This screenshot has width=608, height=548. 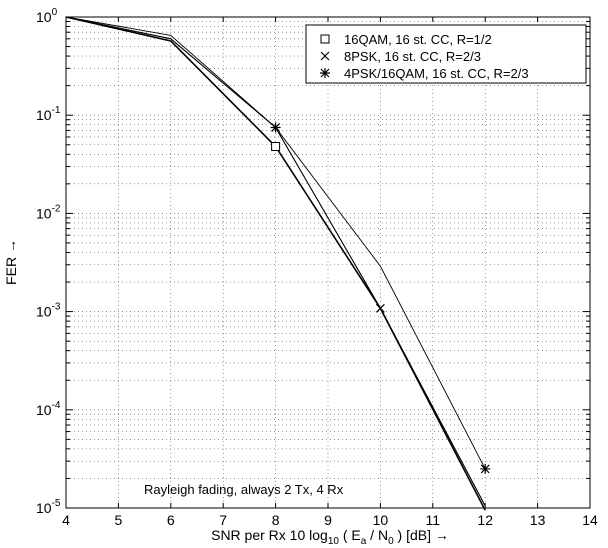 I want to click on y-tick-label: 10⁻¹, so click(x=48, y=114).